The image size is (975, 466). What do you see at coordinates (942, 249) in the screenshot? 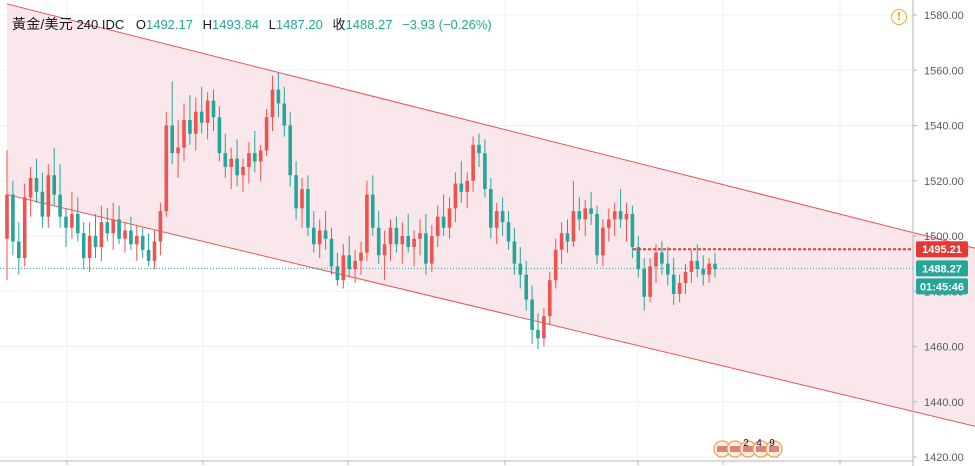
I see `alert-price-tag` at bounding box center [942, 249].